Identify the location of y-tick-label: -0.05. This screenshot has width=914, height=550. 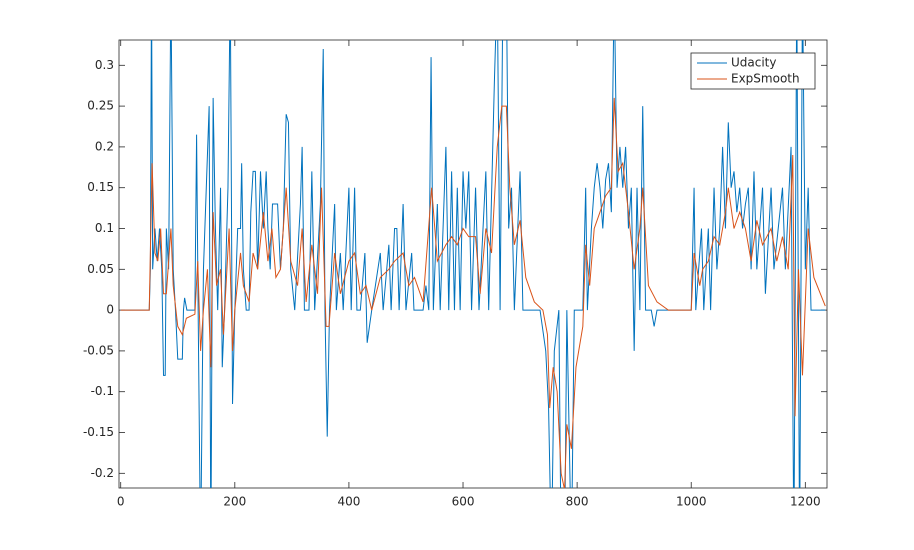
(98, 350).